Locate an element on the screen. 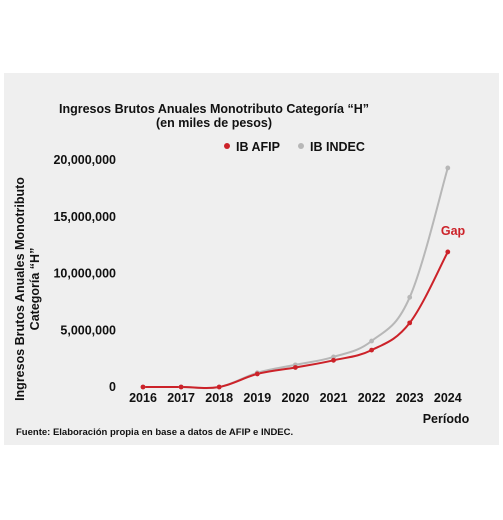 Image resolution: width=503 pixels, height=520 pixels. x-tick-label: 2016 is located at coordinates (143, 398).